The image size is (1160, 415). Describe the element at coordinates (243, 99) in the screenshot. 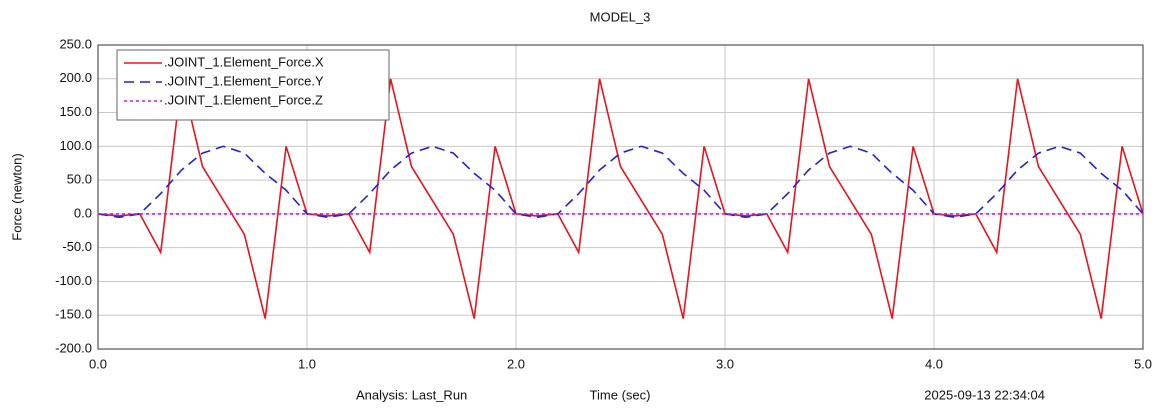

I see `legend-label: .JOINT_1.Element_Force.Z` at that location.